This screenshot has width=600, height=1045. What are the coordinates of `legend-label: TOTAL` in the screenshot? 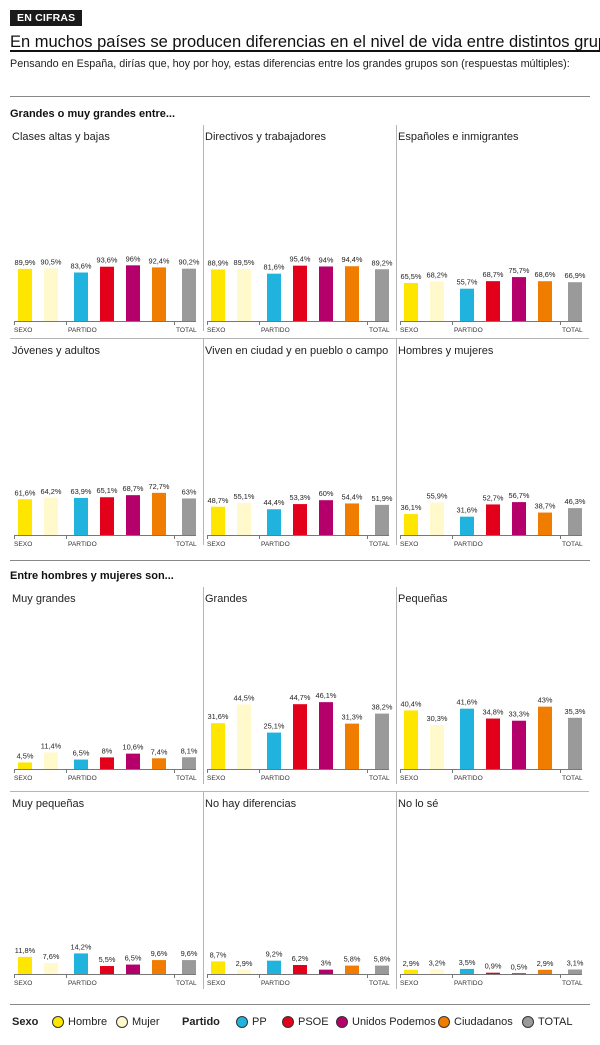 It's located at (555, 1022).